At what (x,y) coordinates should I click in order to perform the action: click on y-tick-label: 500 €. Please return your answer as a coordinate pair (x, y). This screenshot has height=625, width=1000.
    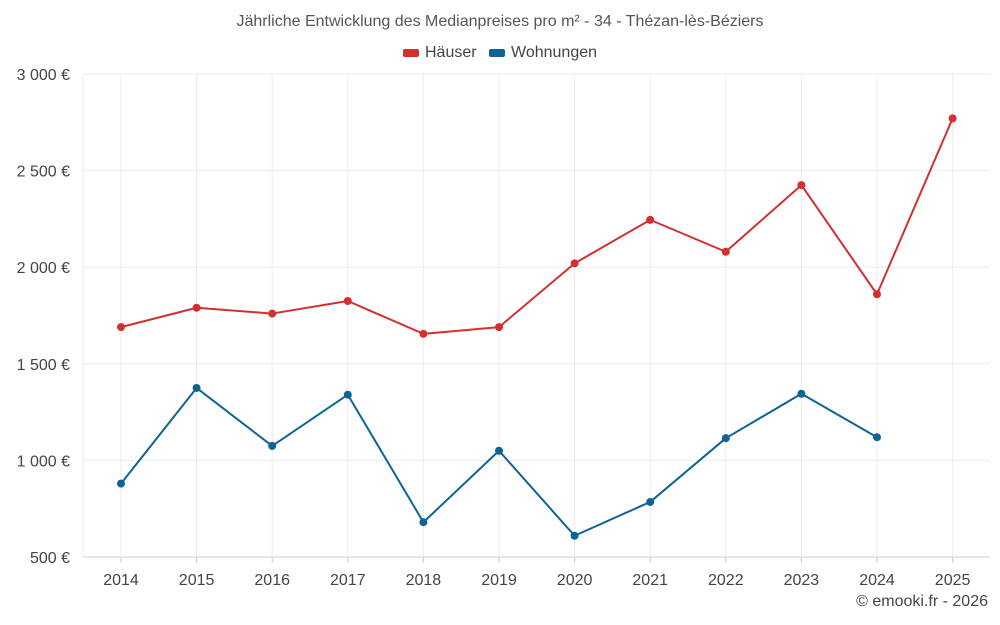
    Looking at the image, I should click on (50, 558).